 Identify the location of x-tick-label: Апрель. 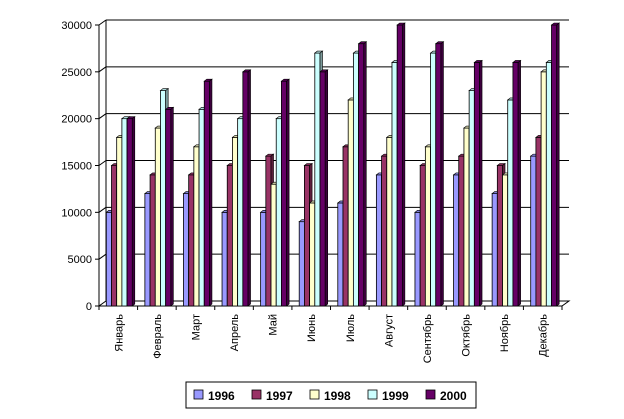
(235, 333).